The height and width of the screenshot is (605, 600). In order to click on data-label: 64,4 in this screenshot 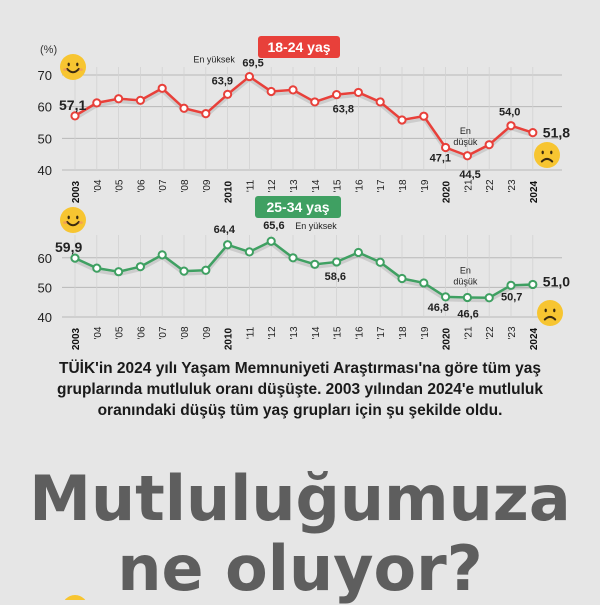, I will do `click(225, 230)`.